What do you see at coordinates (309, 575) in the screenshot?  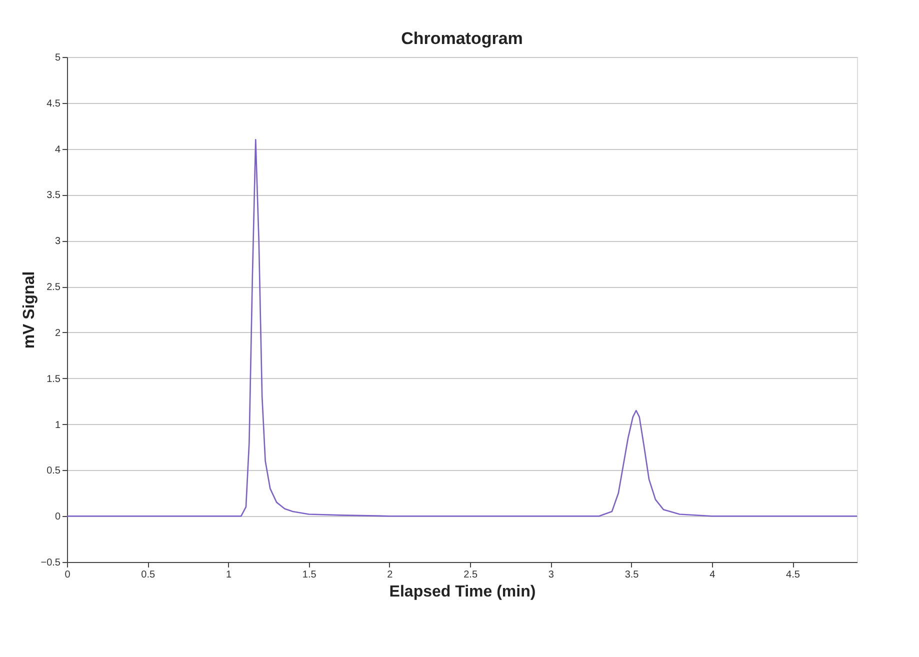 I see `x-tick-label: 1.5` at bounding box center [309, 575].